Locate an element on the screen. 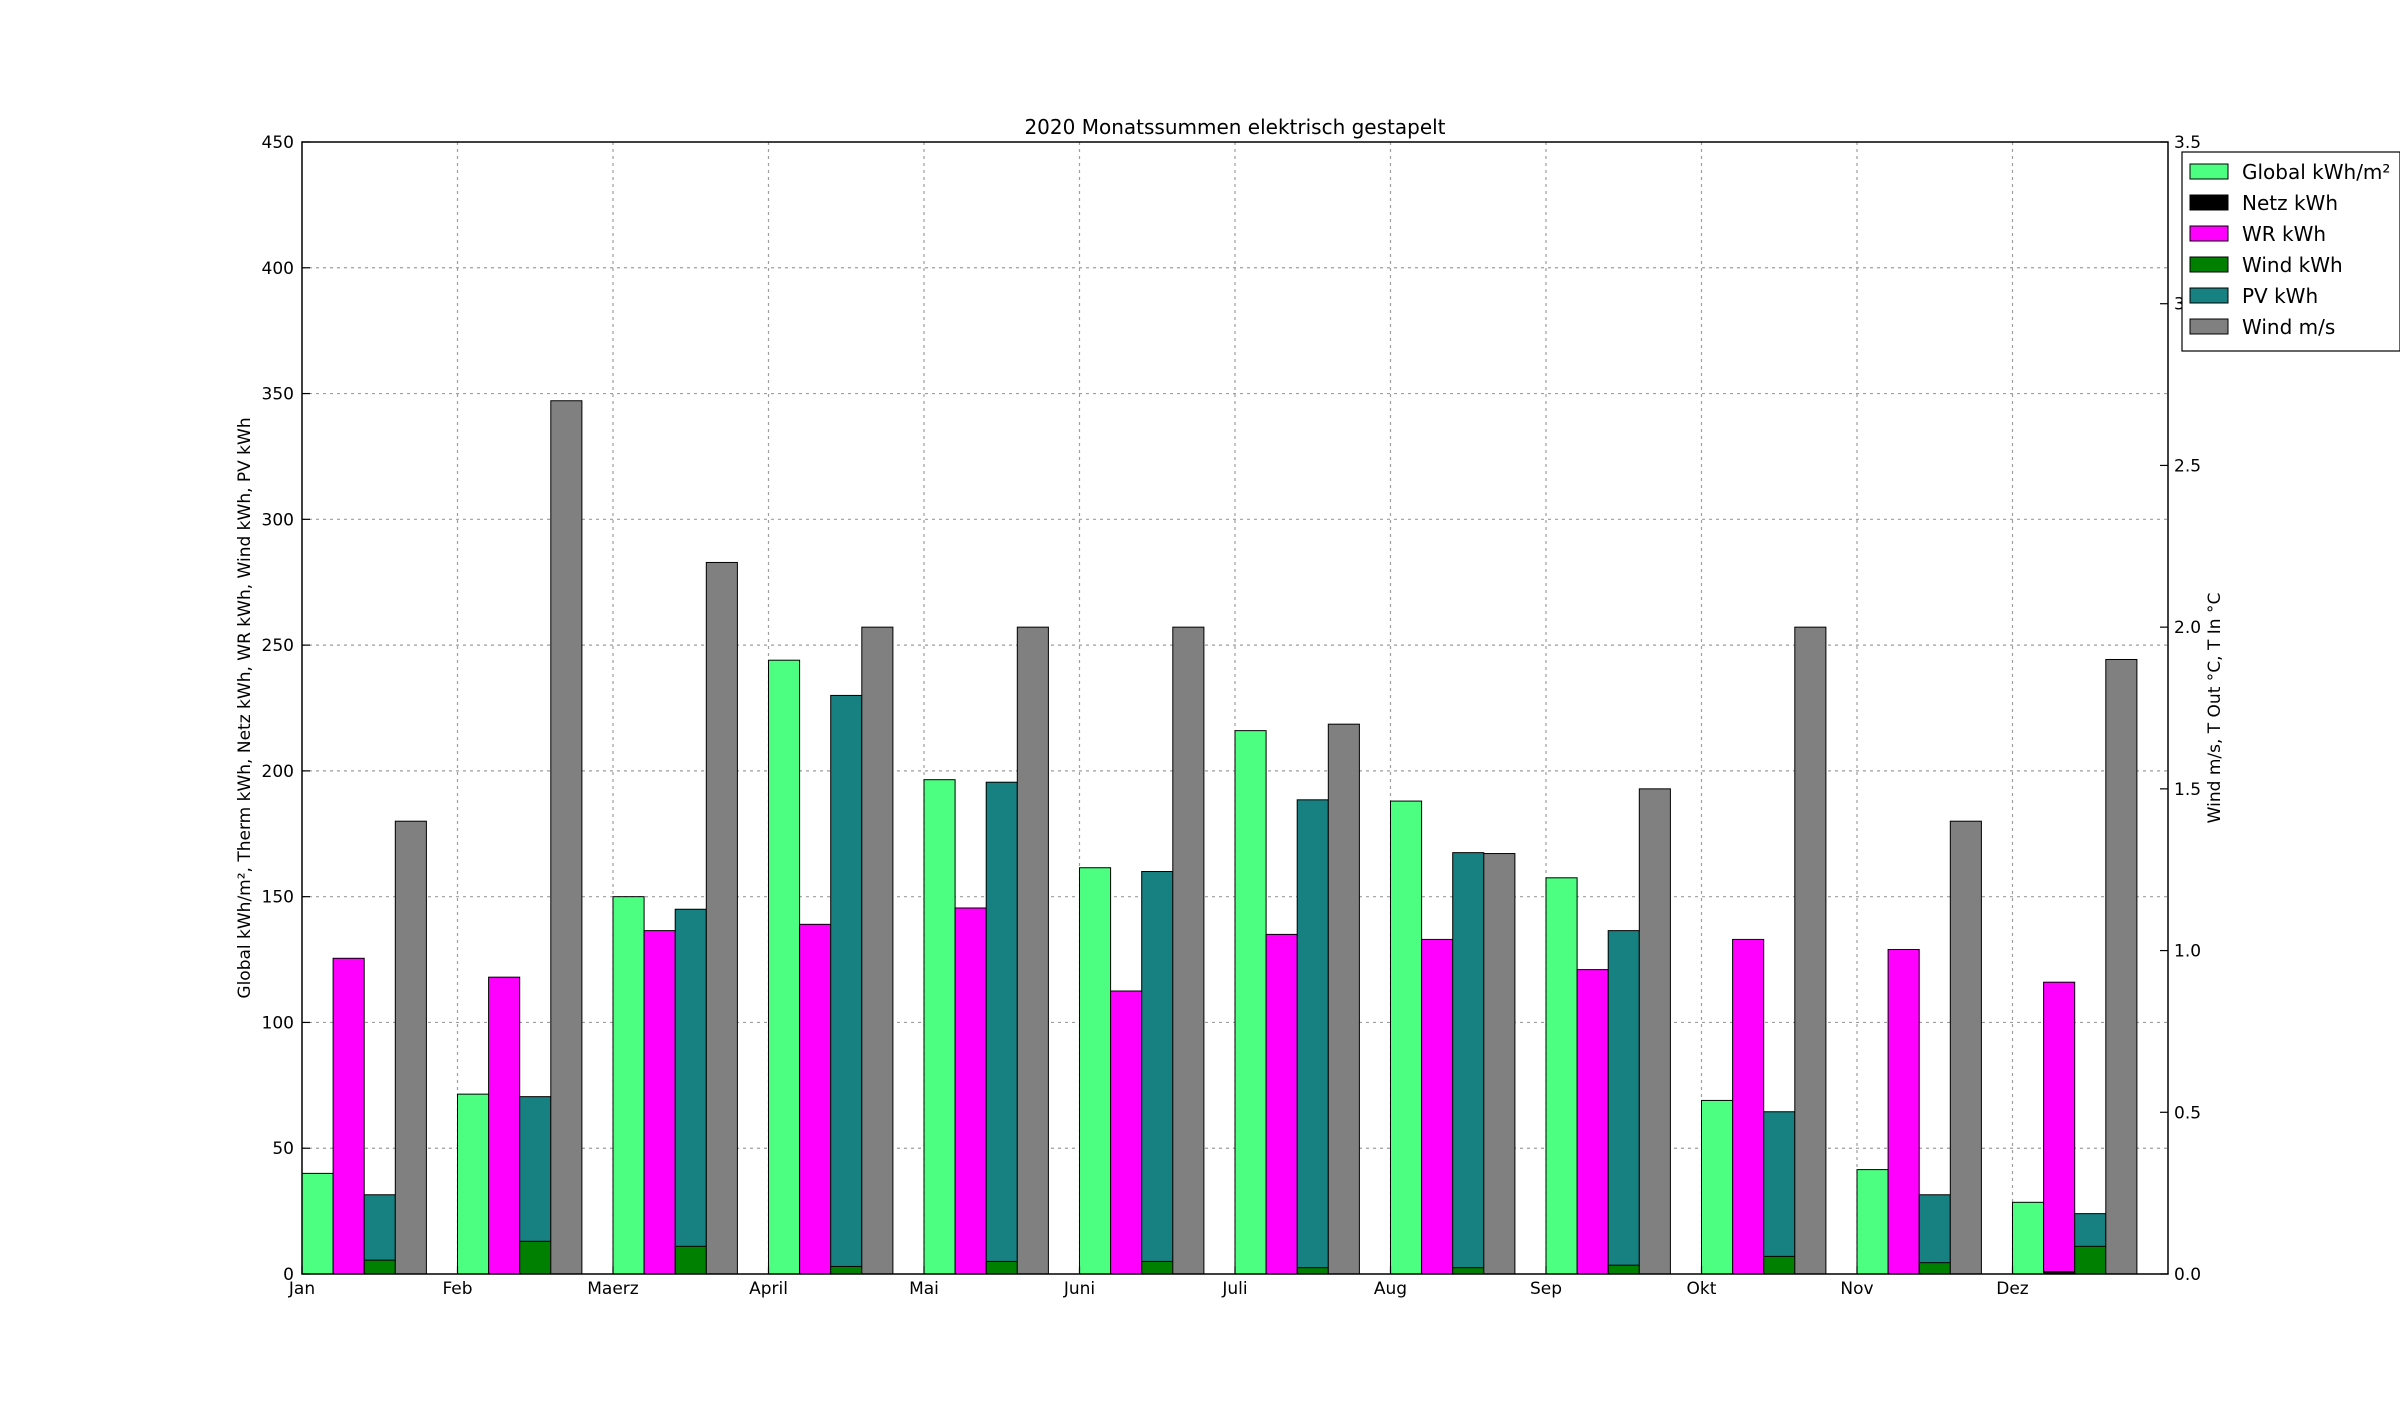  y-tick-label-right: 3.5 is located at coordinates (2187, 143).